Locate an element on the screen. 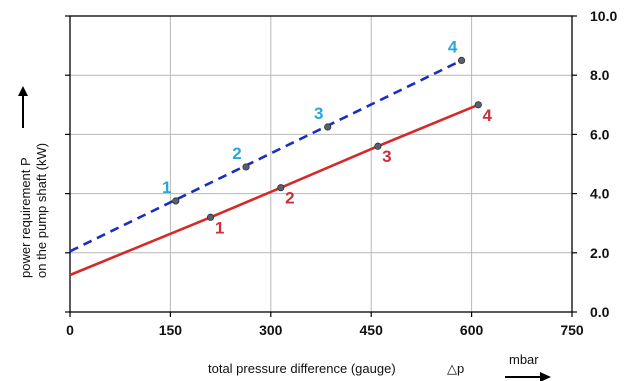 This screenshot has width=629, height=381. x-tick-label: 300 is located at coordinates (271, 330).